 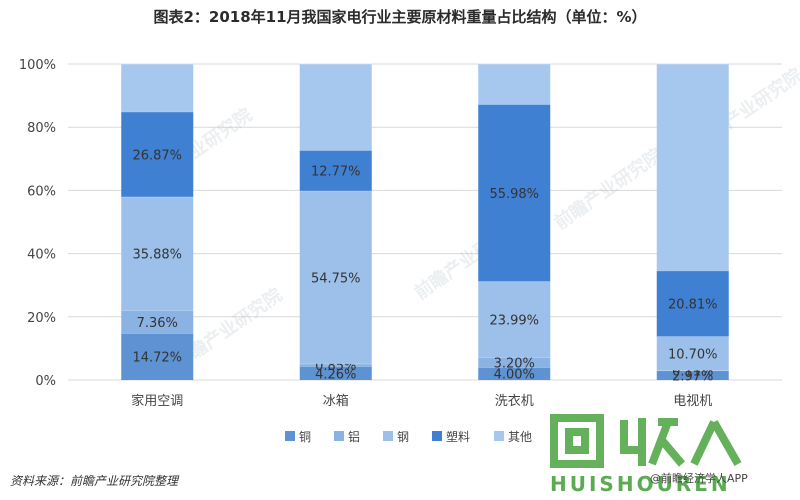 I want to click on data-label: 4.26%, so click(x=335, y=374).